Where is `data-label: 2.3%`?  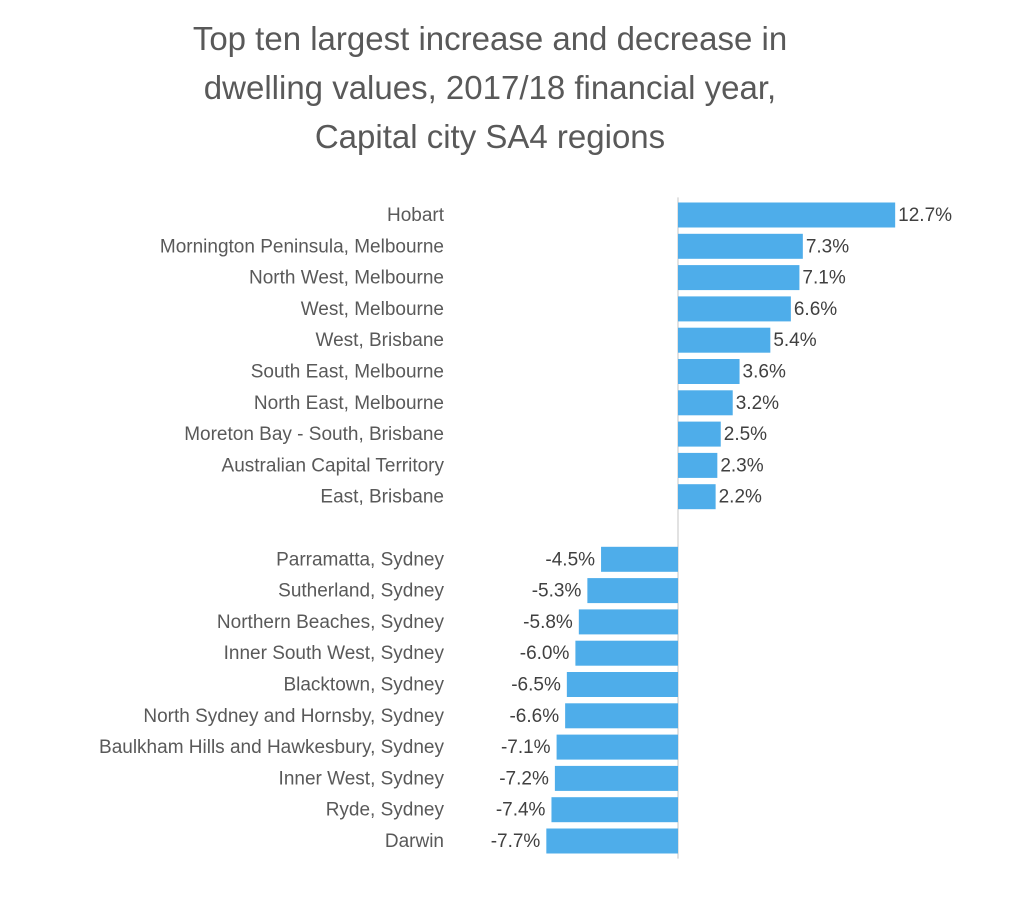 data-label: 2.3% is located at coordinates (741, 465).